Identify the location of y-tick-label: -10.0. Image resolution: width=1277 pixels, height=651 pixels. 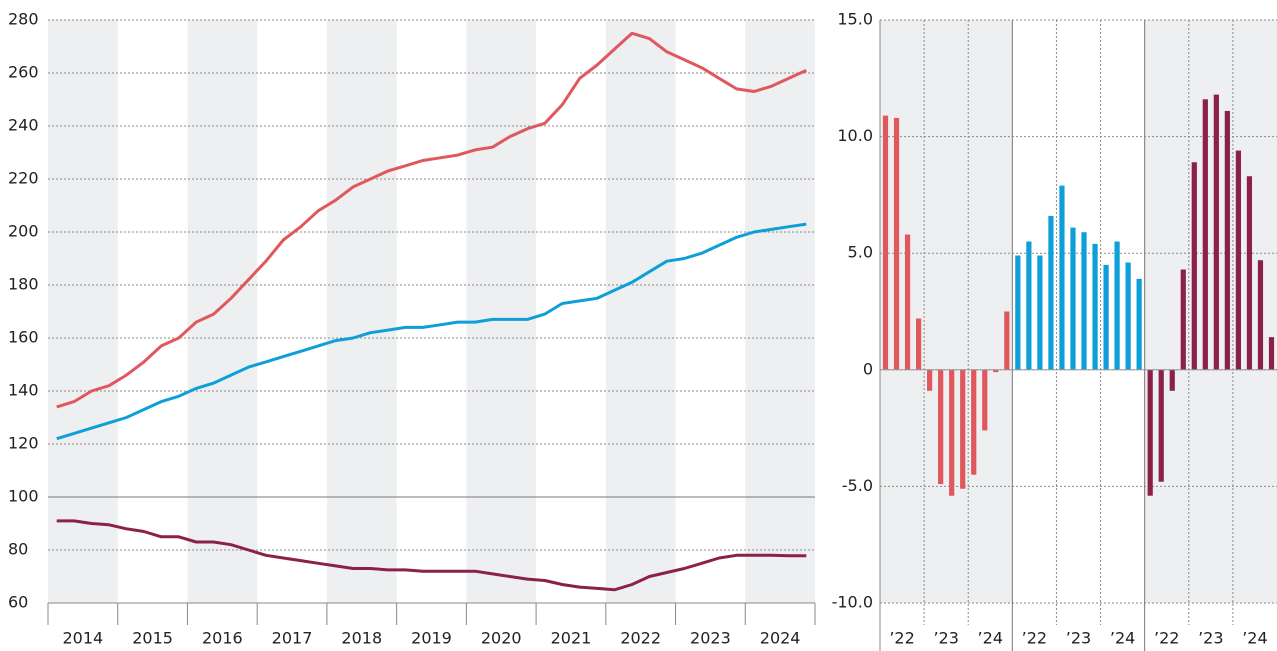
(852, 602).